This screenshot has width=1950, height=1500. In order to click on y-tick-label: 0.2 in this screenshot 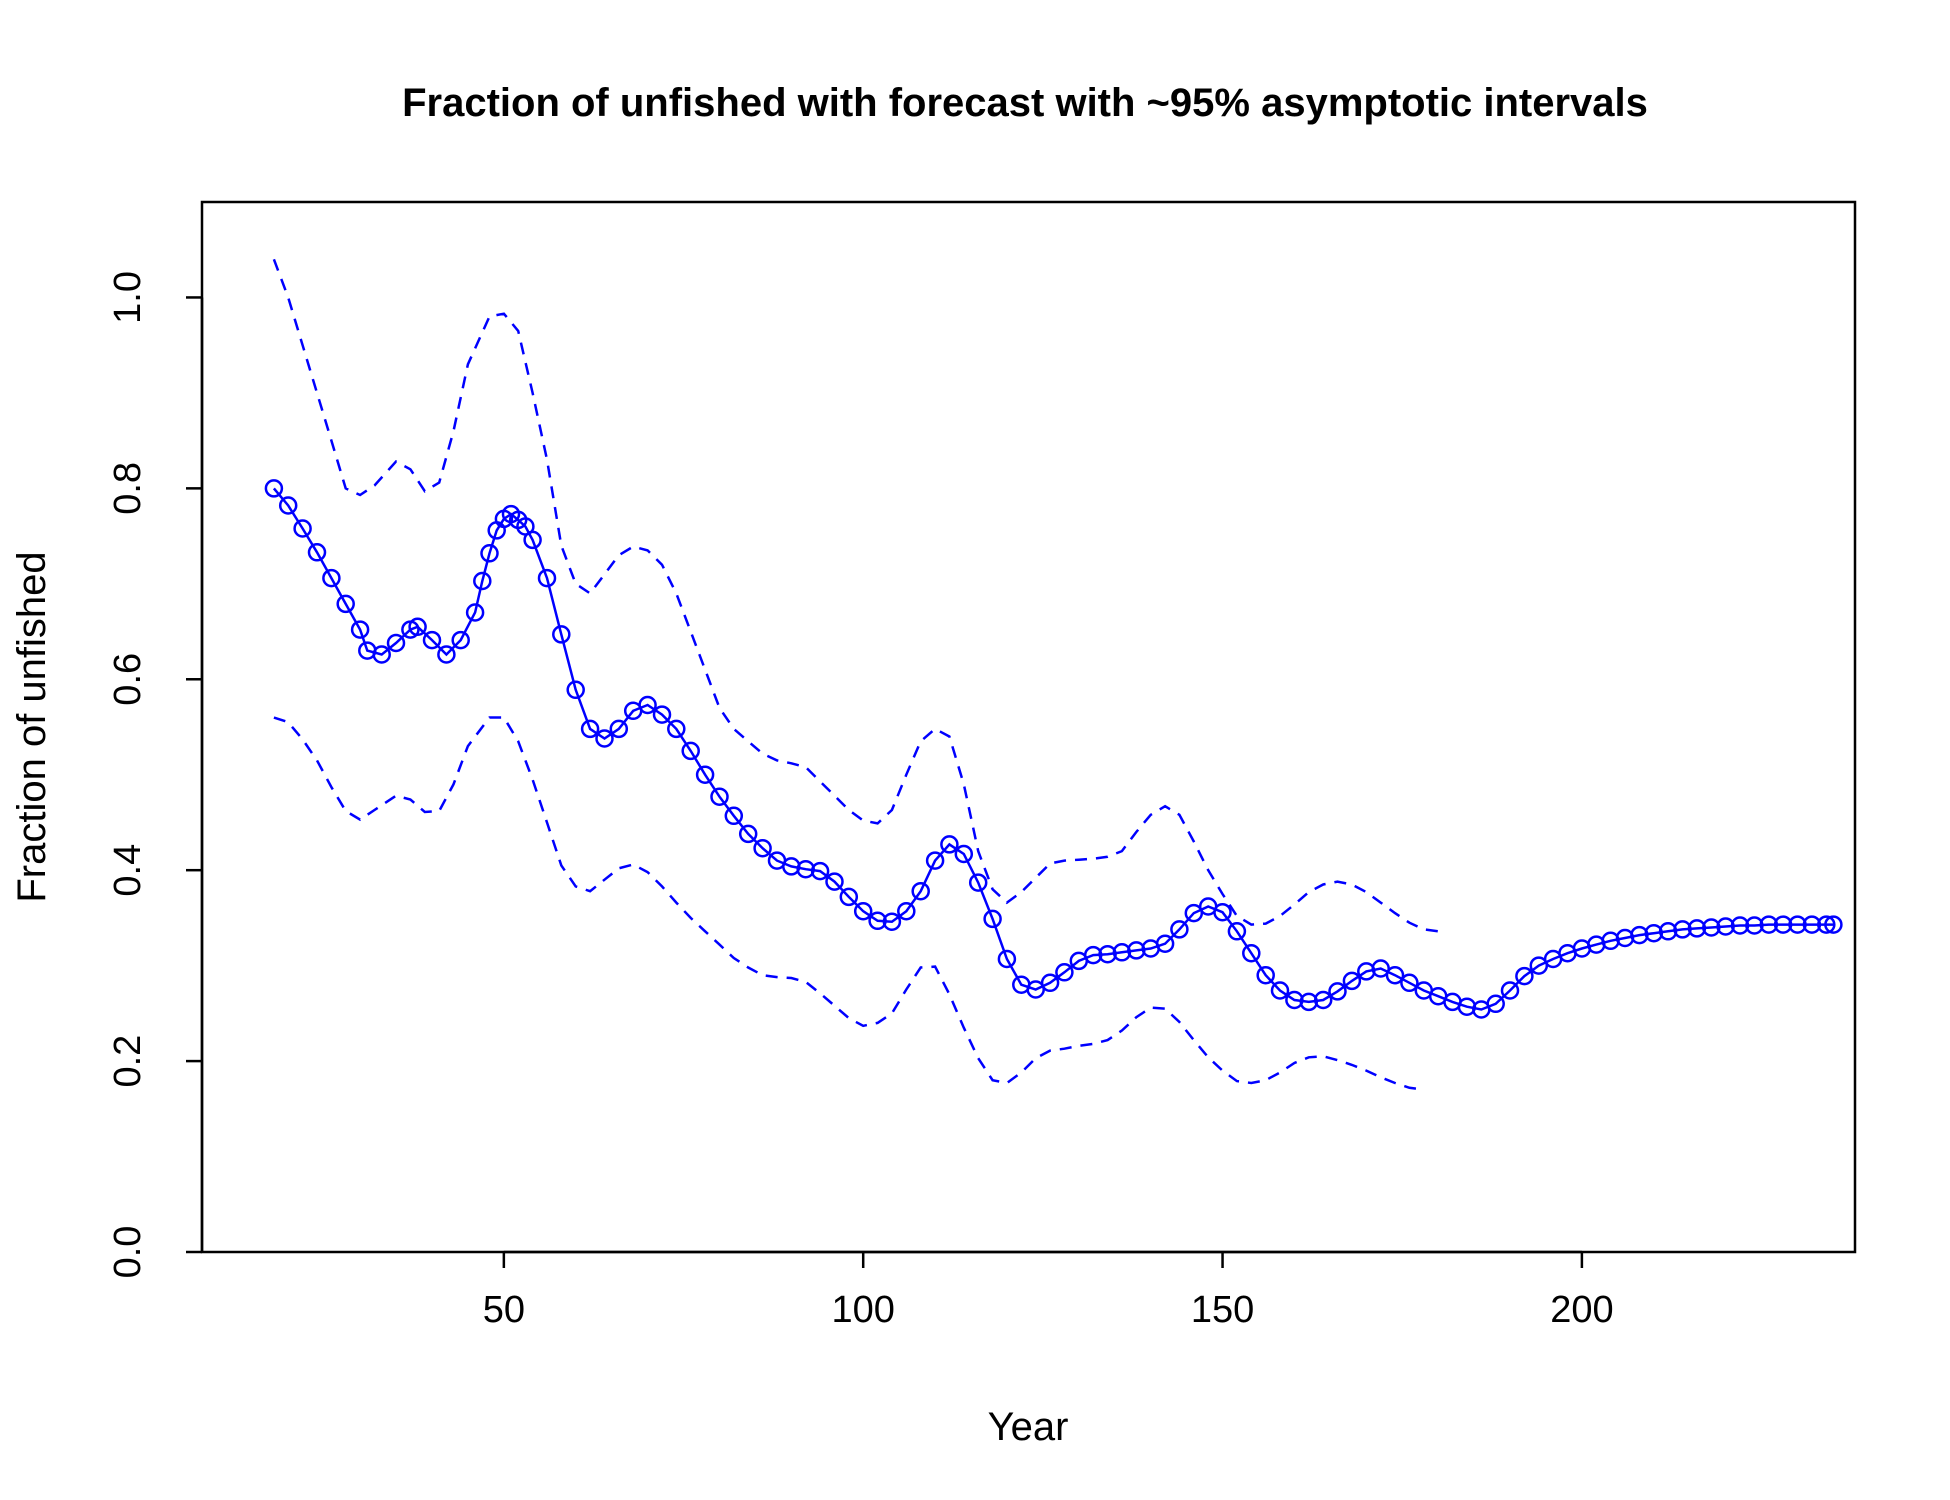, I will do `click(128, 1061)`.